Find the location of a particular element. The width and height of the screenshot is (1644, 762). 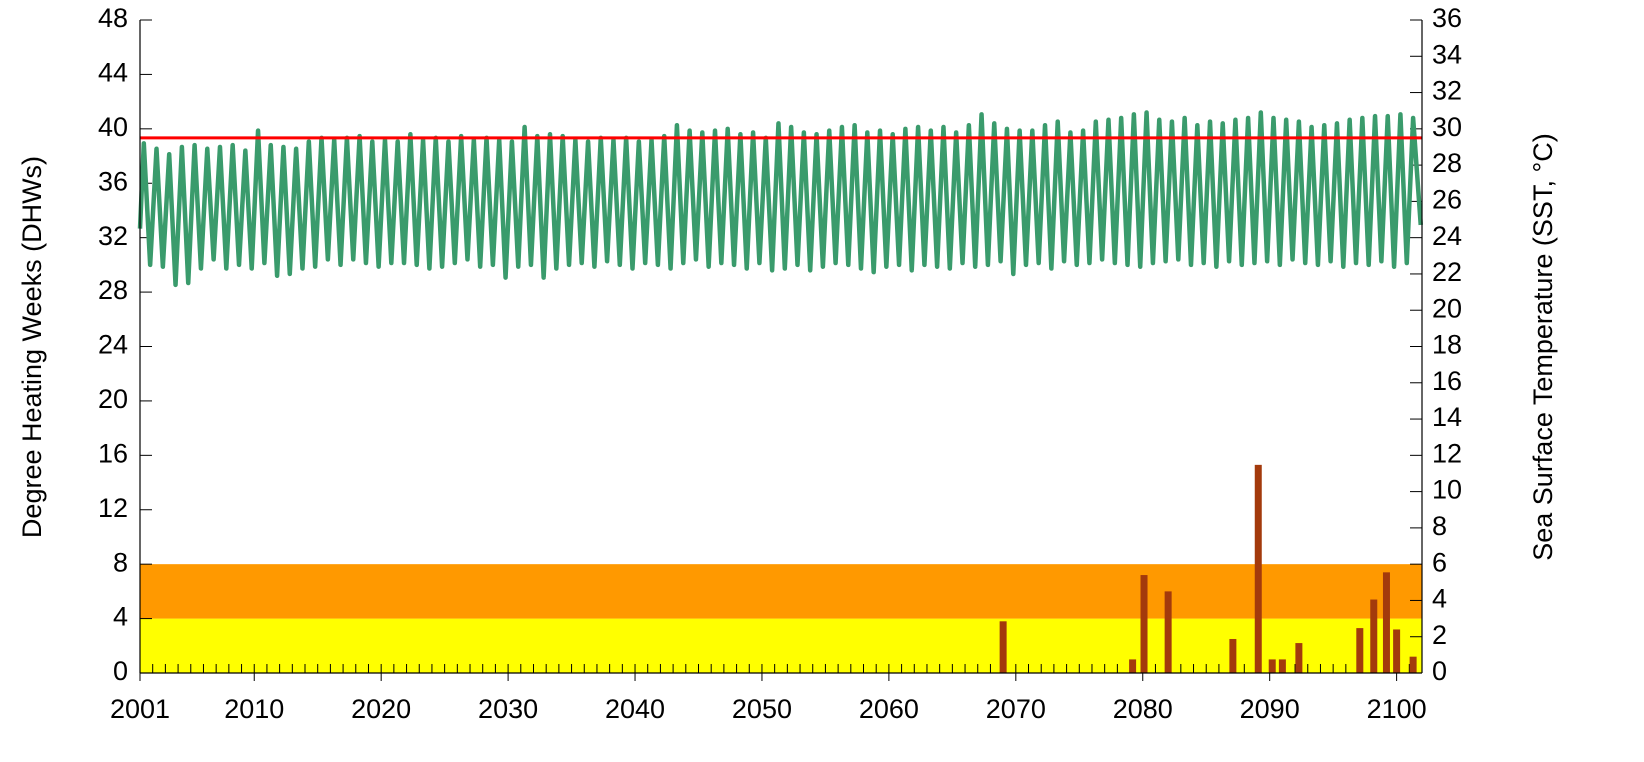

x-tick-label: 2050 is located at coordinates (762, 709).